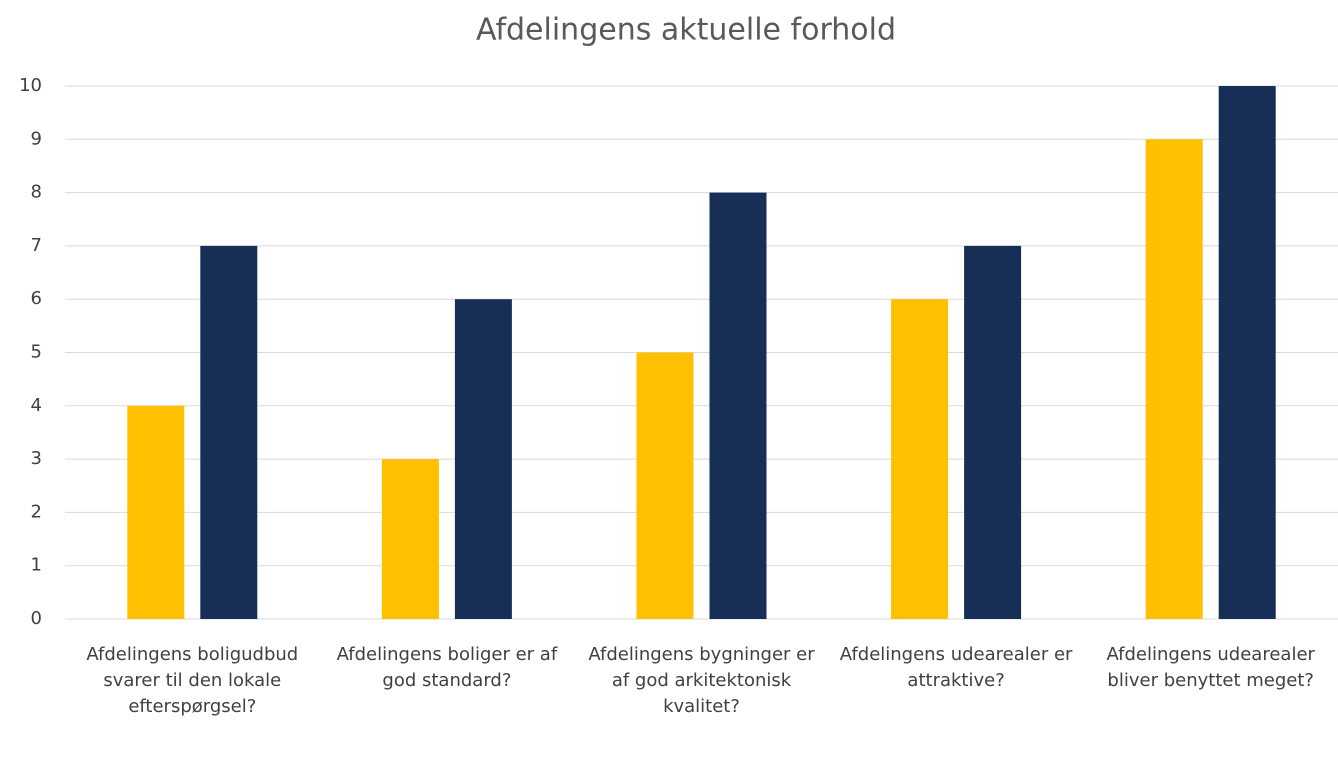  I want to click on x-tick-label: Afdelingens boliger er af god standard?, so click(447, 667).